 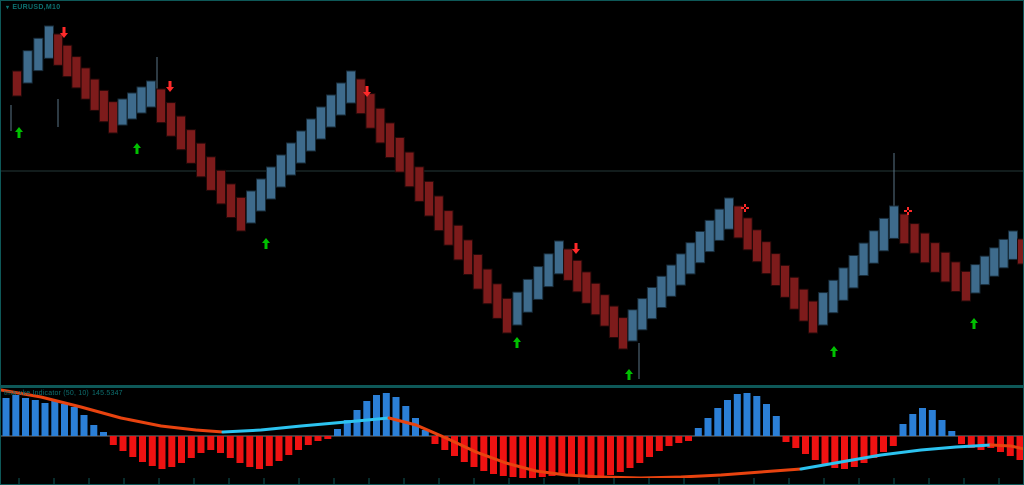 I want to click on indicator-label: tma-xke Indicator (50, 10) 145.5347, so click(x=65, y=394).